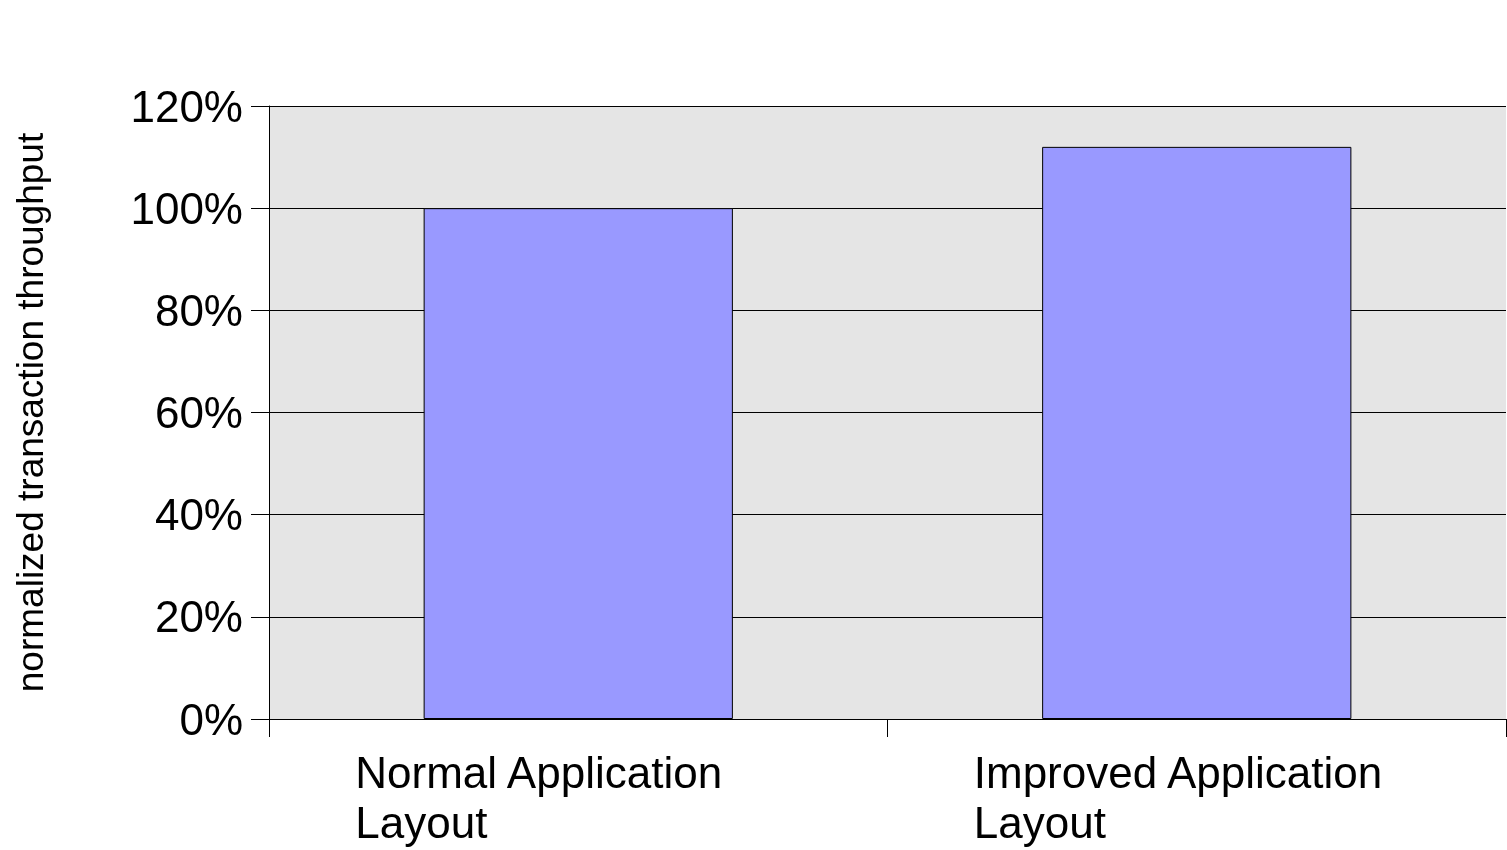  Describe the element at coordinates (186, 208) in the screenshot. I see `y-tick-label: 100%` at that location.